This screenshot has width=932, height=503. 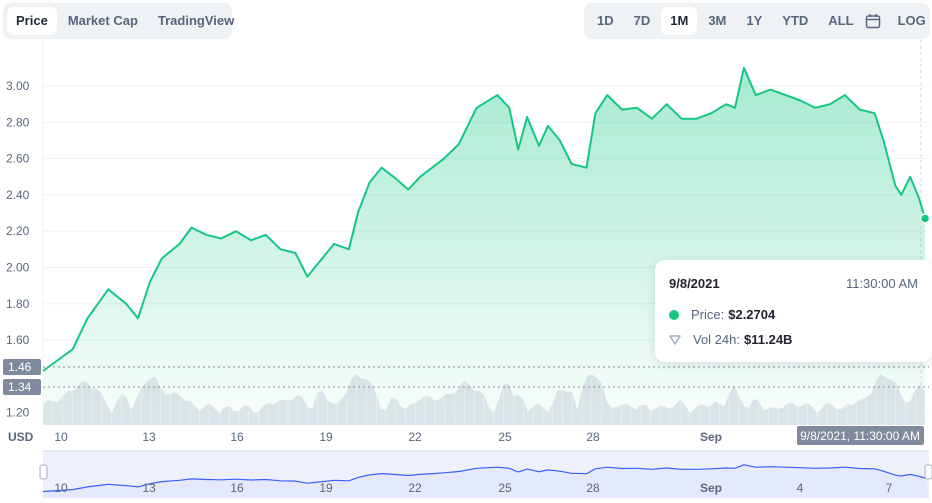 I want to click on y-tick-label: 2.00, so click(x=18, y=268).